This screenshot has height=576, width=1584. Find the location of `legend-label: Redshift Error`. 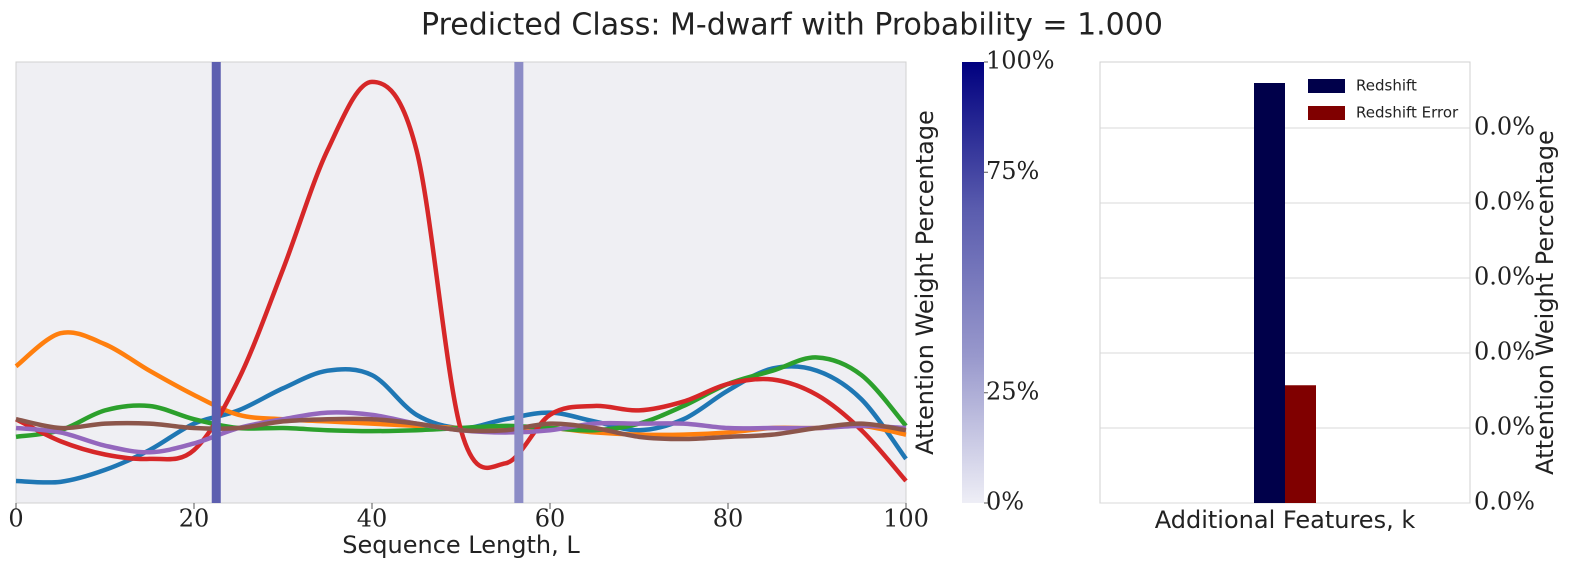

legend-label: Redshift Error is located at coordinates (1407, 113).